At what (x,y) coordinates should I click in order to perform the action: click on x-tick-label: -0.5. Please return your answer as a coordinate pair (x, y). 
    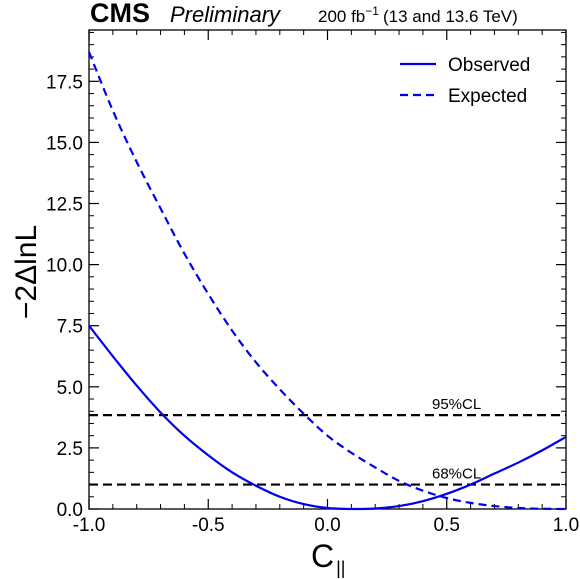
    Looking at the image, I should click on (208, 525).